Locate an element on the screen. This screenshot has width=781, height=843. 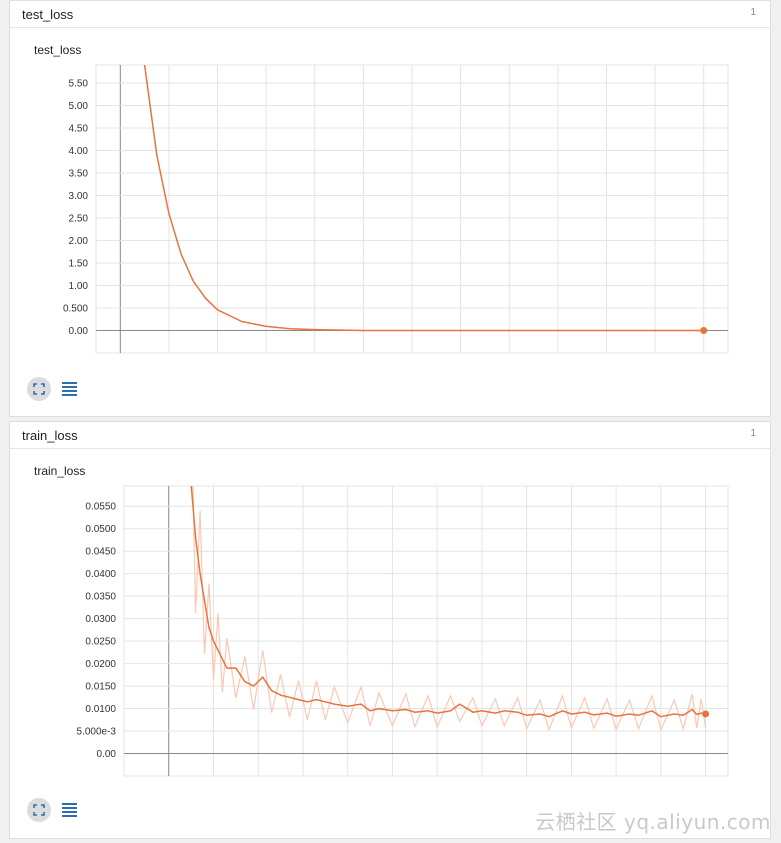
y-tick-label: 0.0100 is located at coordinates (100, 709).